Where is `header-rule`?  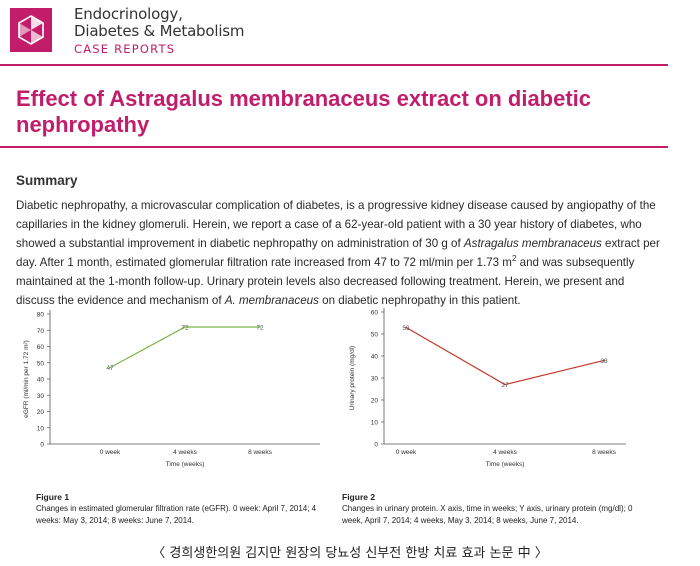 header-rule is located at coordinates (334, 65).